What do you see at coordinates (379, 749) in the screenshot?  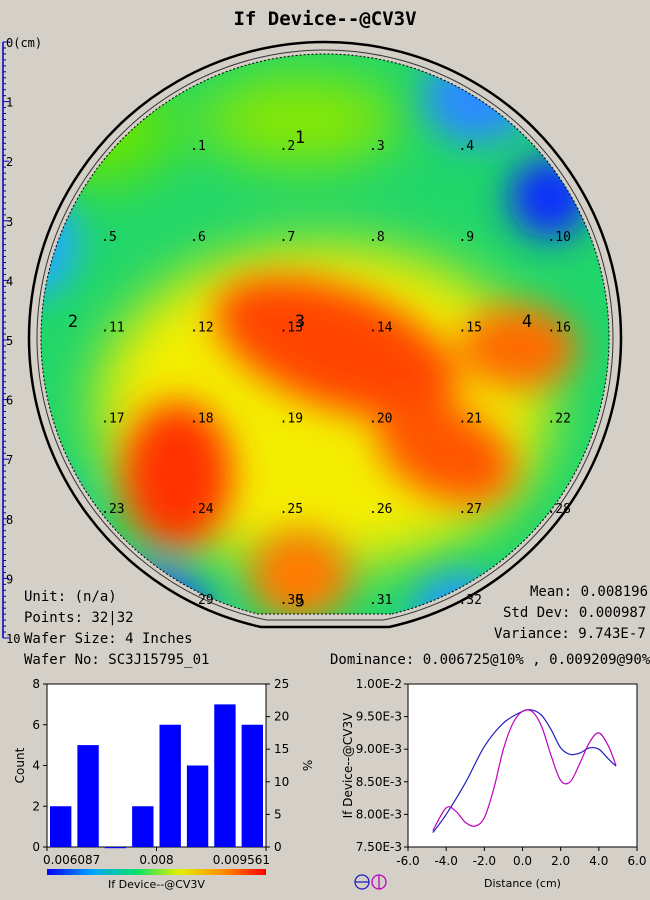 I see `profile-ytick: 9.00E-3` at bounding box center [379, 749].